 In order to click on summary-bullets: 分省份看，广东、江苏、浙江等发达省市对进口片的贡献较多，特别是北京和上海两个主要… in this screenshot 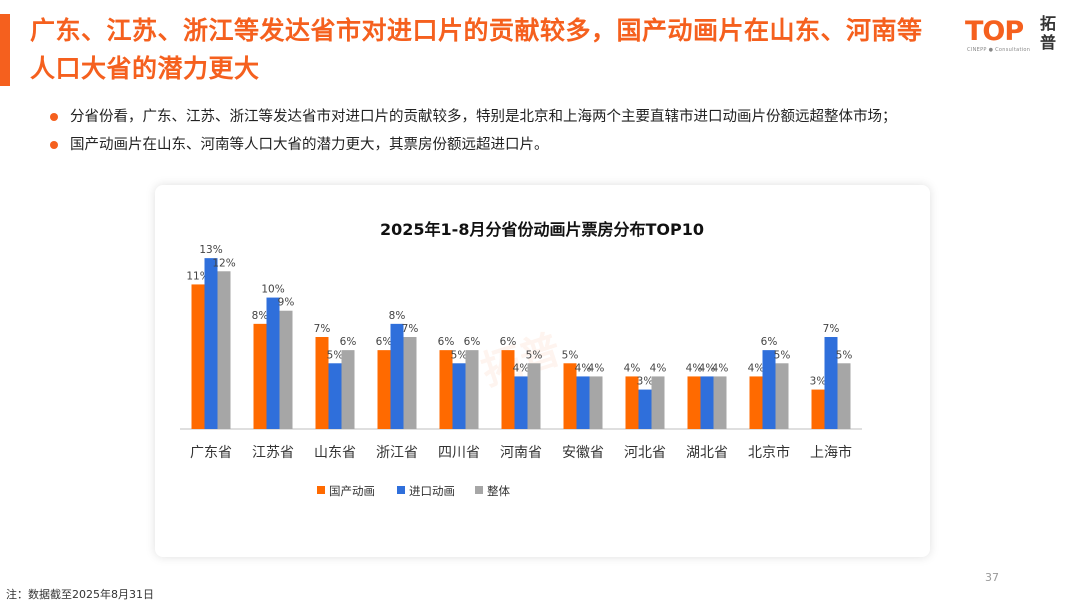, I will do `click(555, 131)`.